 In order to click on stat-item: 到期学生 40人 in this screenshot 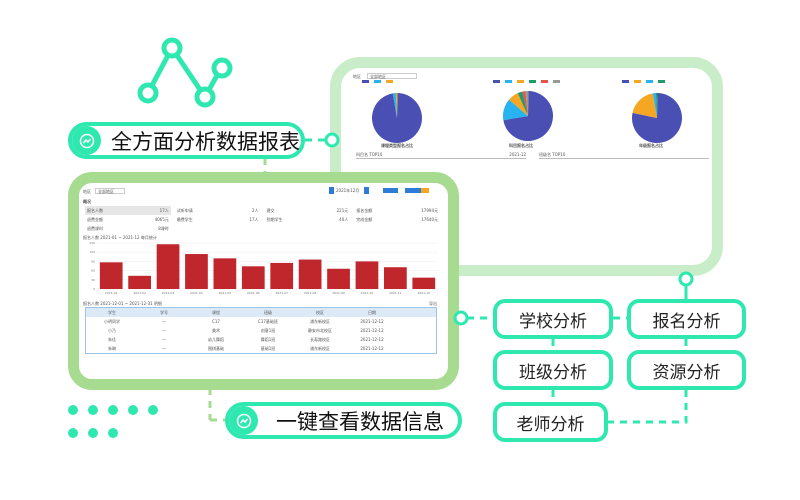, I will do `click(308, 219)`.